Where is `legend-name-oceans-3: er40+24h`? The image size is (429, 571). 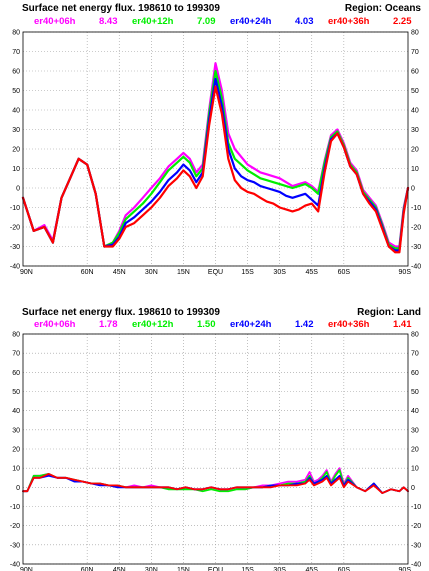
legend-name-oceans-3: er40+24h is located at coordinates (251, 21).